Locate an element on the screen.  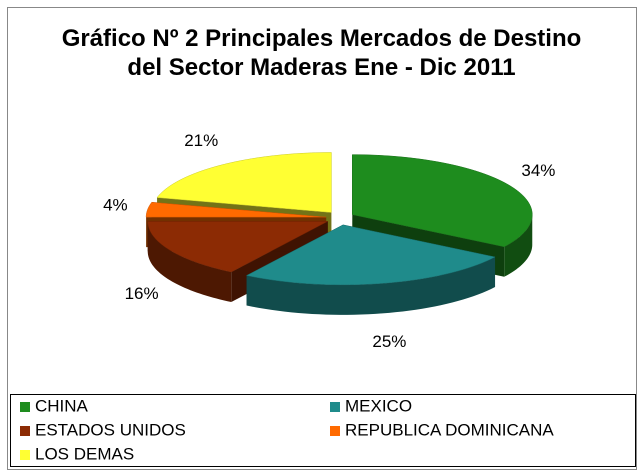
legend-label: REPUBLICA DOMINICANA is located at coordinates (449, 429).